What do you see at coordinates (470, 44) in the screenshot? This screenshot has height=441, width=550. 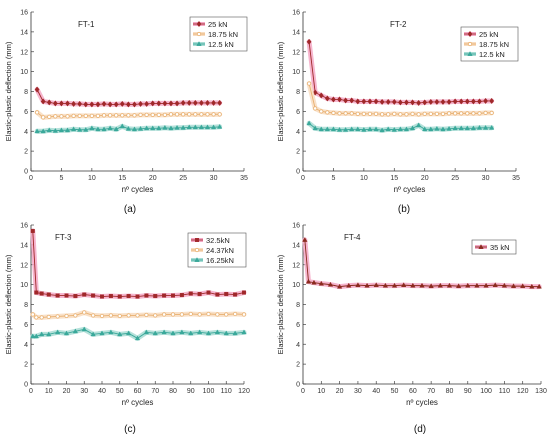 I see `legend-marker` at bounding box center [470, 44].